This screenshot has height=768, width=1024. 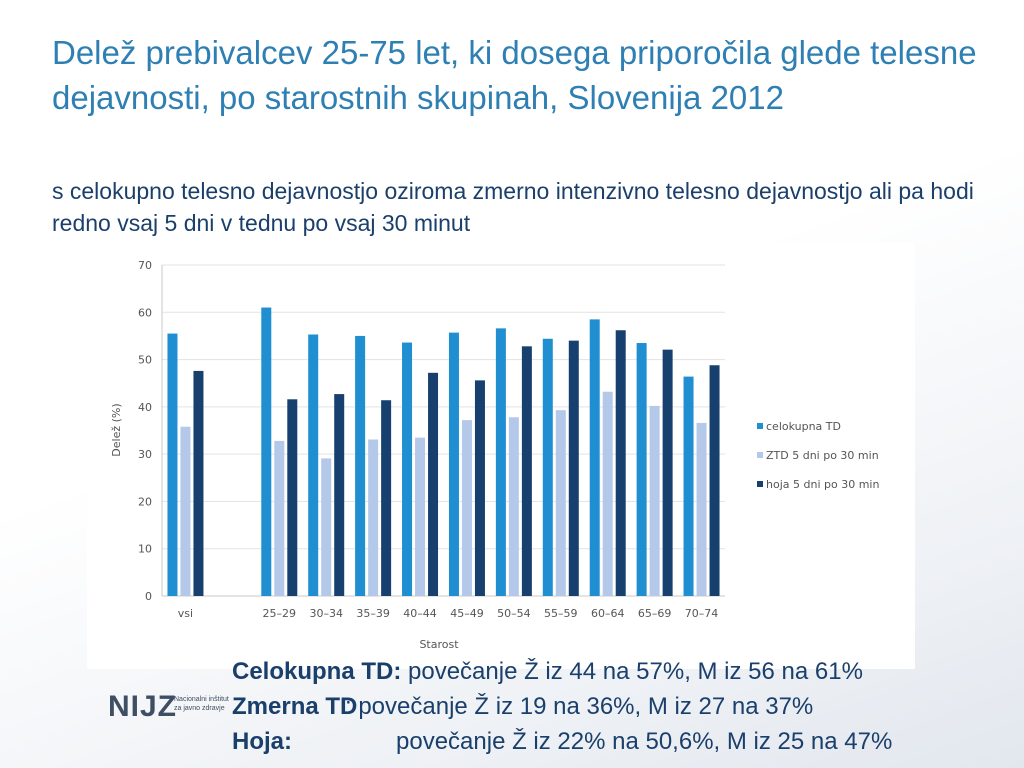 What do you see at coordinates (262, 741) in the screenshot?
I see `note-label: Hoja:` at bounding box center [262, 741].